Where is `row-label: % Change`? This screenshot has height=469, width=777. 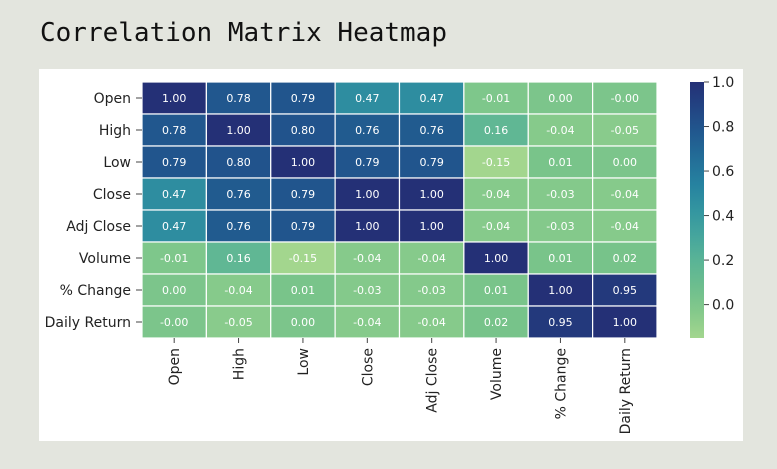
row-label: % Change is located at coordinates (95, 291).